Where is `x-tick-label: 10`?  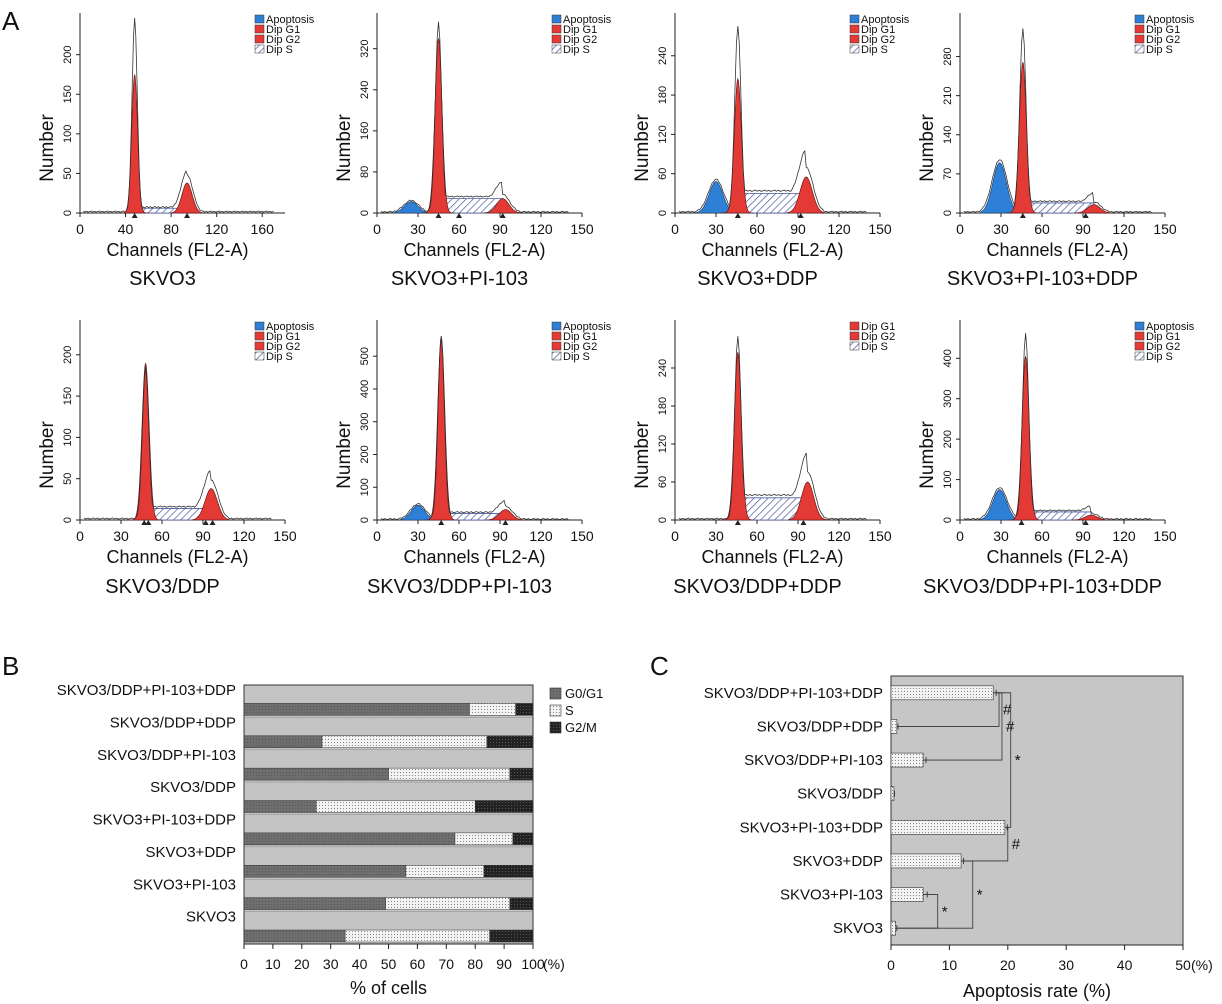 x-tick-label: 10 is located at coordinates (273, 964).